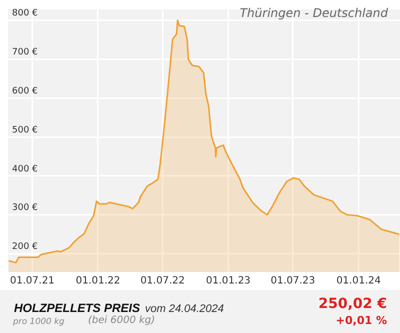  Describe the element at coordinates (122, 320) in the screenshot. I see `text: (bei 6000 kg)` at that location.